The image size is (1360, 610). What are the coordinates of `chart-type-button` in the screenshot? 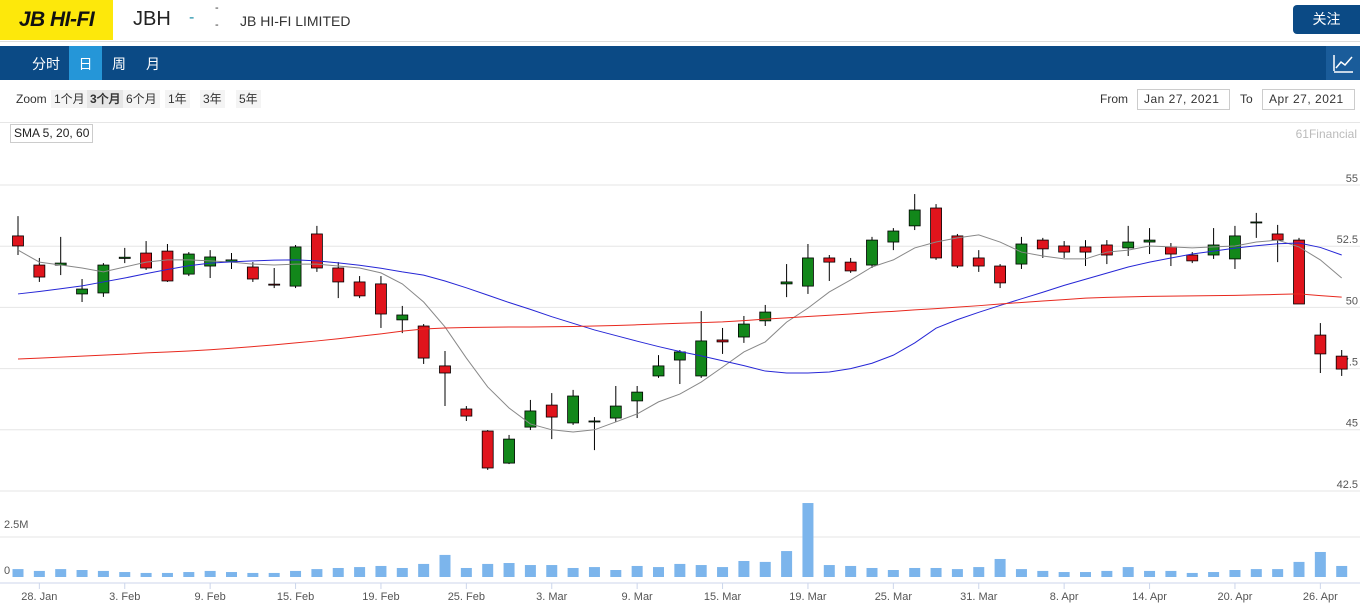 It's located at (1343, 63).